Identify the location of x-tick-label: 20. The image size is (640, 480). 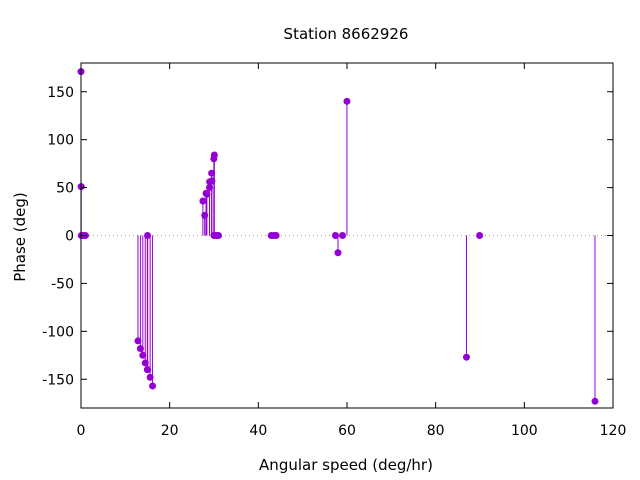
(170, 431).